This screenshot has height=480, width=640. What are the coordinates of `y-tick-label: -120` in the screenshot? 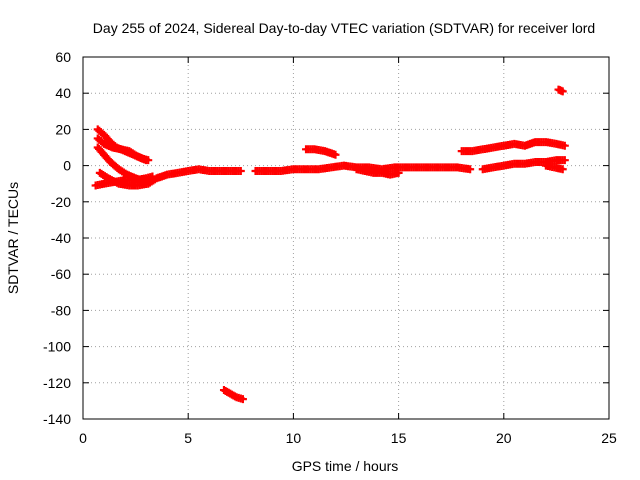 It's located at (57, 383).